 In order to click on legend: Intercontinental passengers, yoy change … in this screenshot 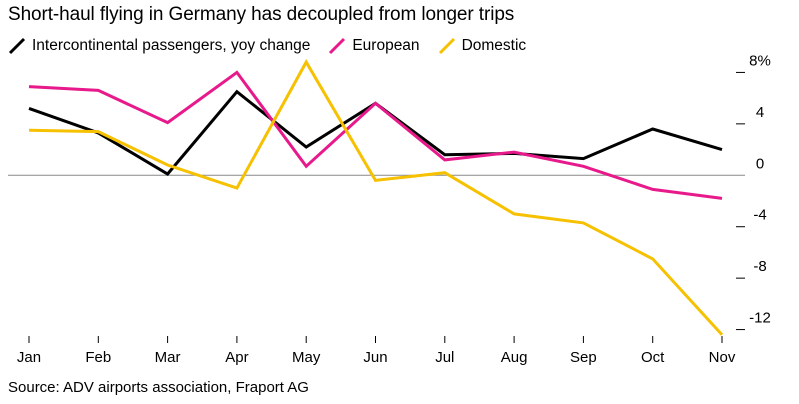, I will do `click(276, 46)`.